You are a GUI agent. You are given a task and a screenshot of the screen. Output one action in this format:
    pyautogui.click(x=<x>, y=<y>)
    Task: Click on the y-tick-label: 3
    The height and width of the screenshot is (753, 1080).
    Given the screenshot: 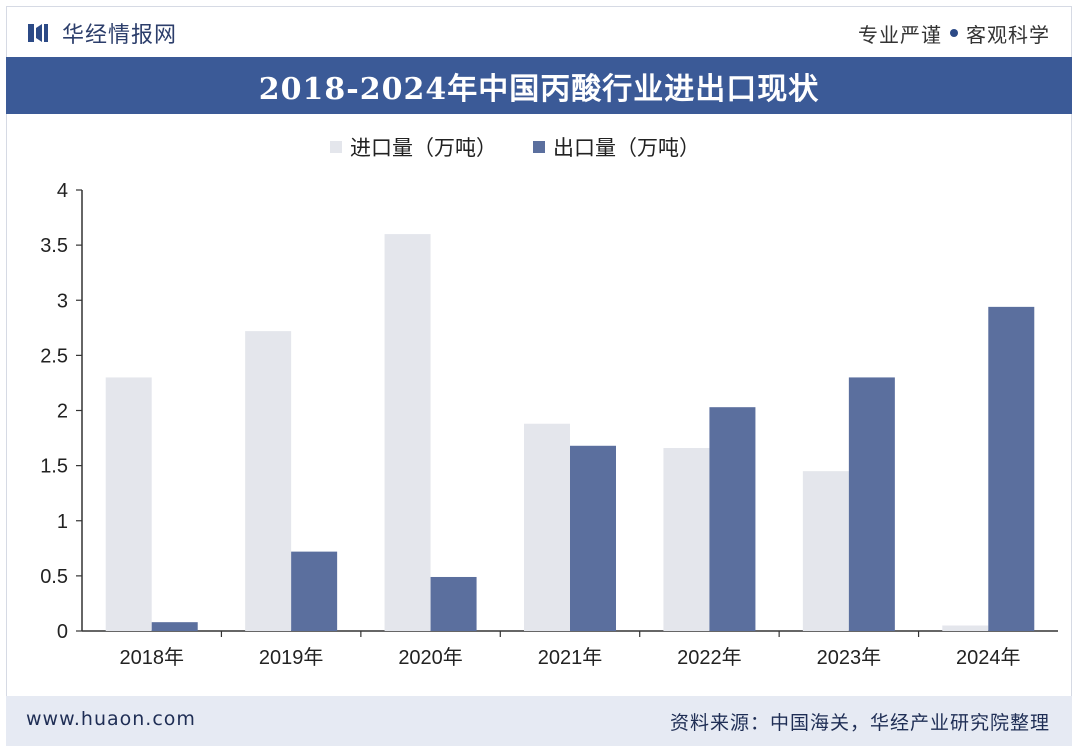 What is the action you would take?
    pyautogui.click(x=62, y=301)
    